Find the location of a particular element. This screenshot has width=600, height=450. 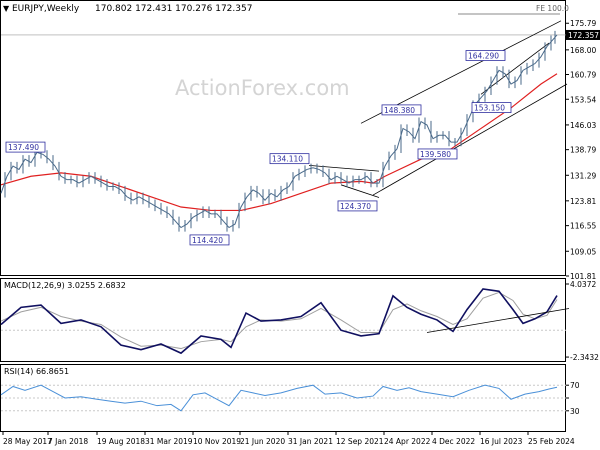

swing-label: 153.150 is located at coordinates (489, 108).